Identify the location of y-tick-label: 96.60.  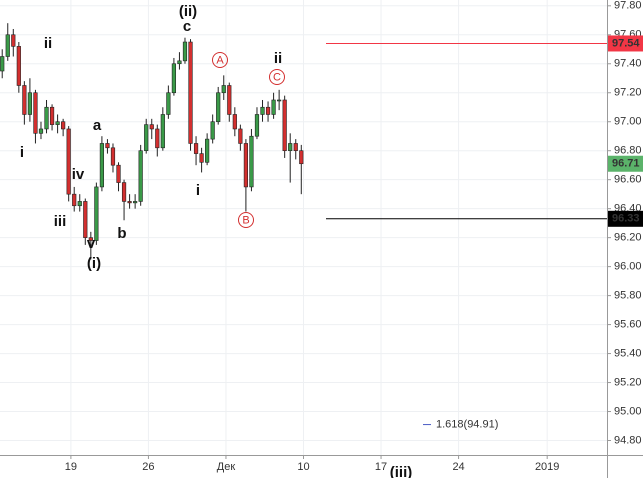
(628, 180).